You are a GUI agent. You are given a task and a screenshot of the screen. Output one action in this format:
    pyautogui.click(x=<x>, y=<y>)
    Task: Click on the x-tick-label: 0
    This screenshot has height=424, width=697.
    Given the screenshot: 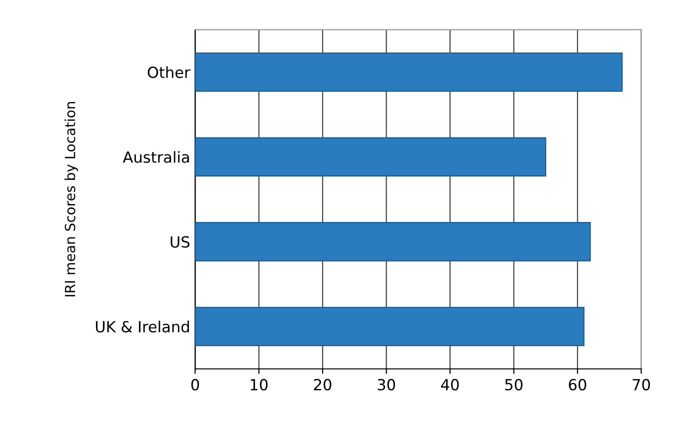 What is the action you would take?
    pyautogui.click(x=195, y=384)
    